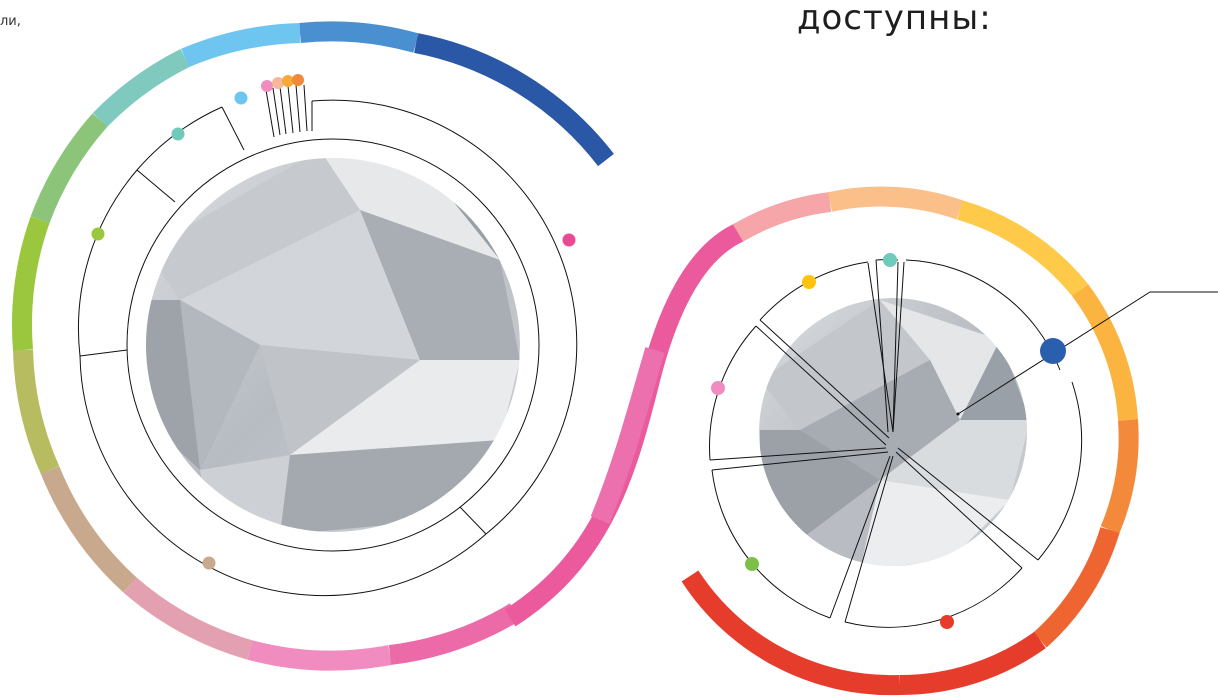 The width and height of the screenshot is (1218, 696). What do you see at coordinates (809, 282) in the screenshot?
I see `yellow-marker` at bounding box center [809, 282].